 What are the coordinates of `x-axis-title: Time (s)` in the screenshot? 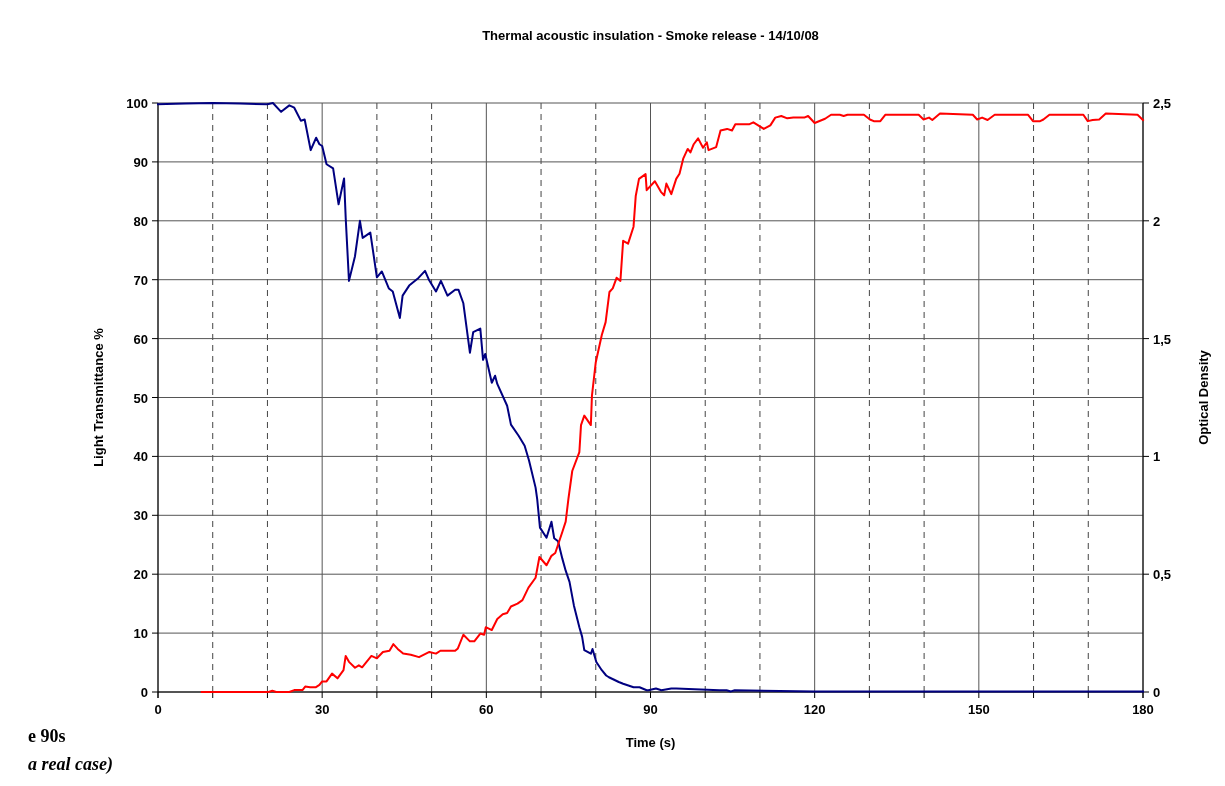 It's located at (650, 742).